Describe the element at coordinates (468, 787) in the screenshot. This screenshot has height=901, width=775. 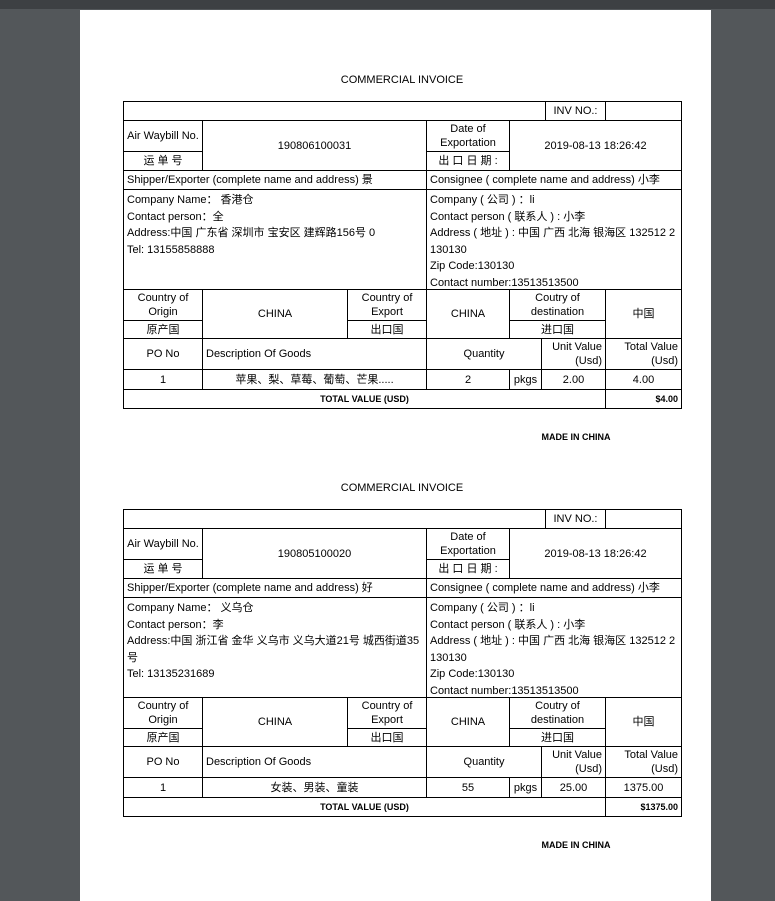
I see `item-quantity: 55` at that location.